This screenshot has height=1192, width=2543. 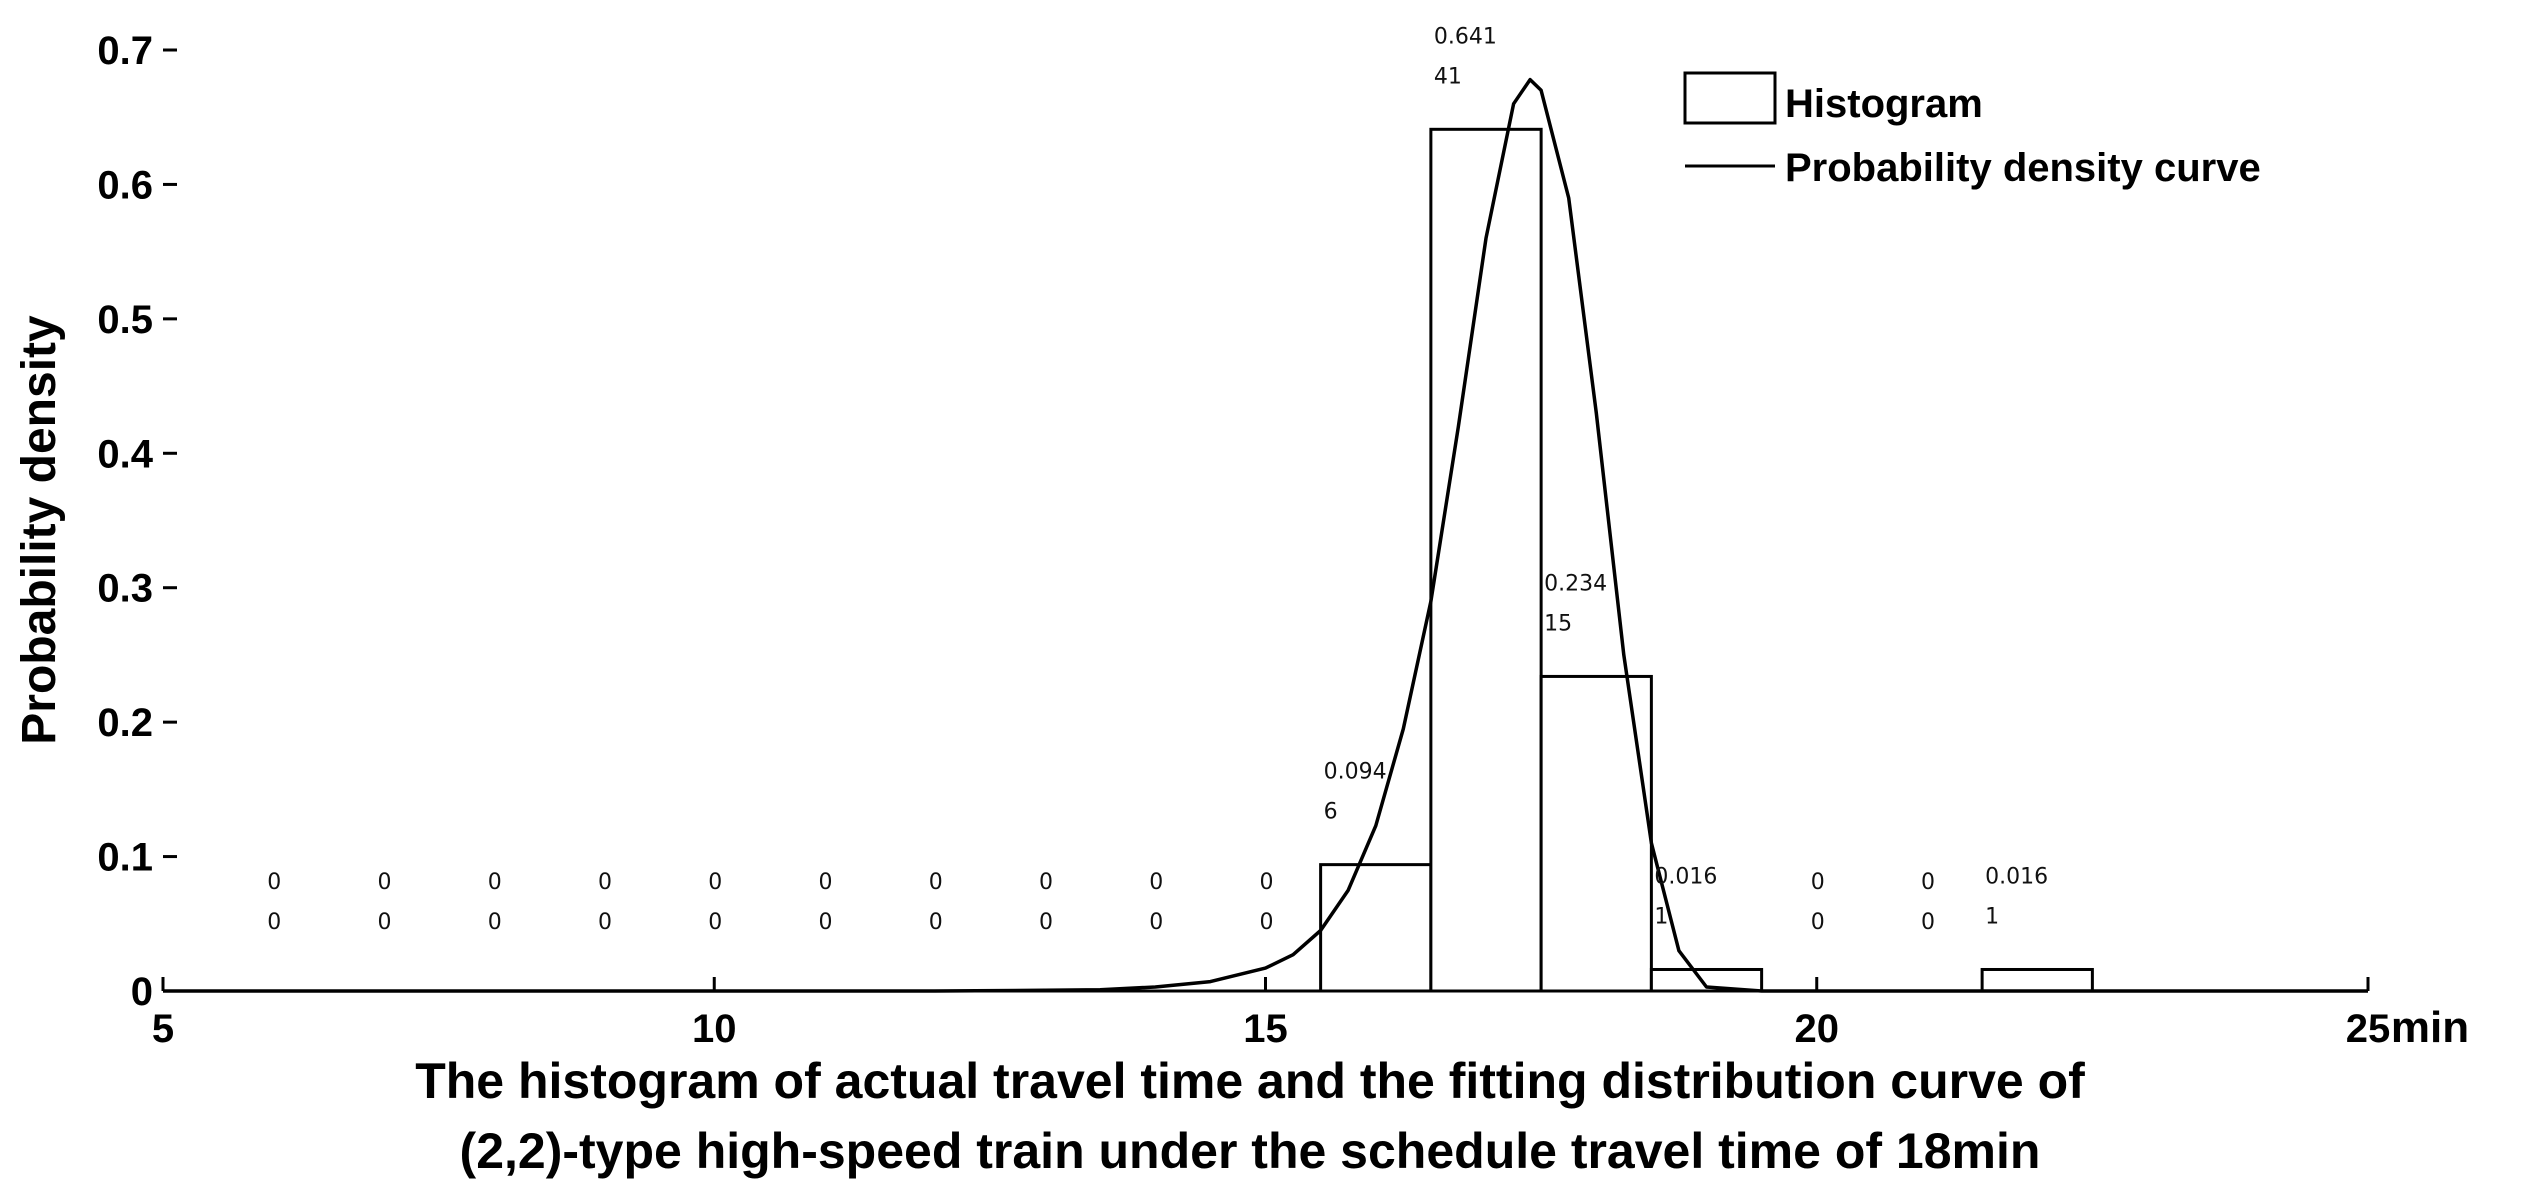 I want to click on bin-count-label: 41, so click(x=1448, y=76).